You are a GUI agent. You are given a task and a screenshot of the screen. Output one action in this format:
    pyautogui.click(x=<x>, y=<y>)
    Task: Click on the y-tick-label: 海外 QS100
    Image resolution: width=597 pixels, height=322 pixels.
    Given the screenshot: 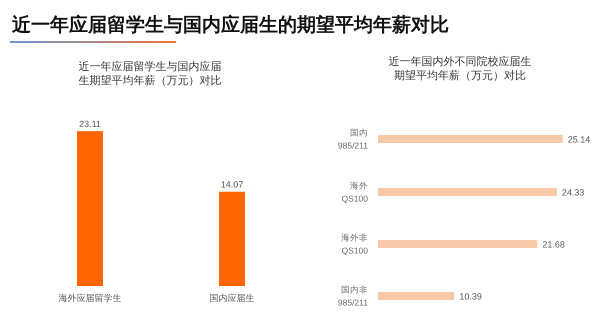 What is the action you would take?
    pyautogui.click(x=355, y=192)
    